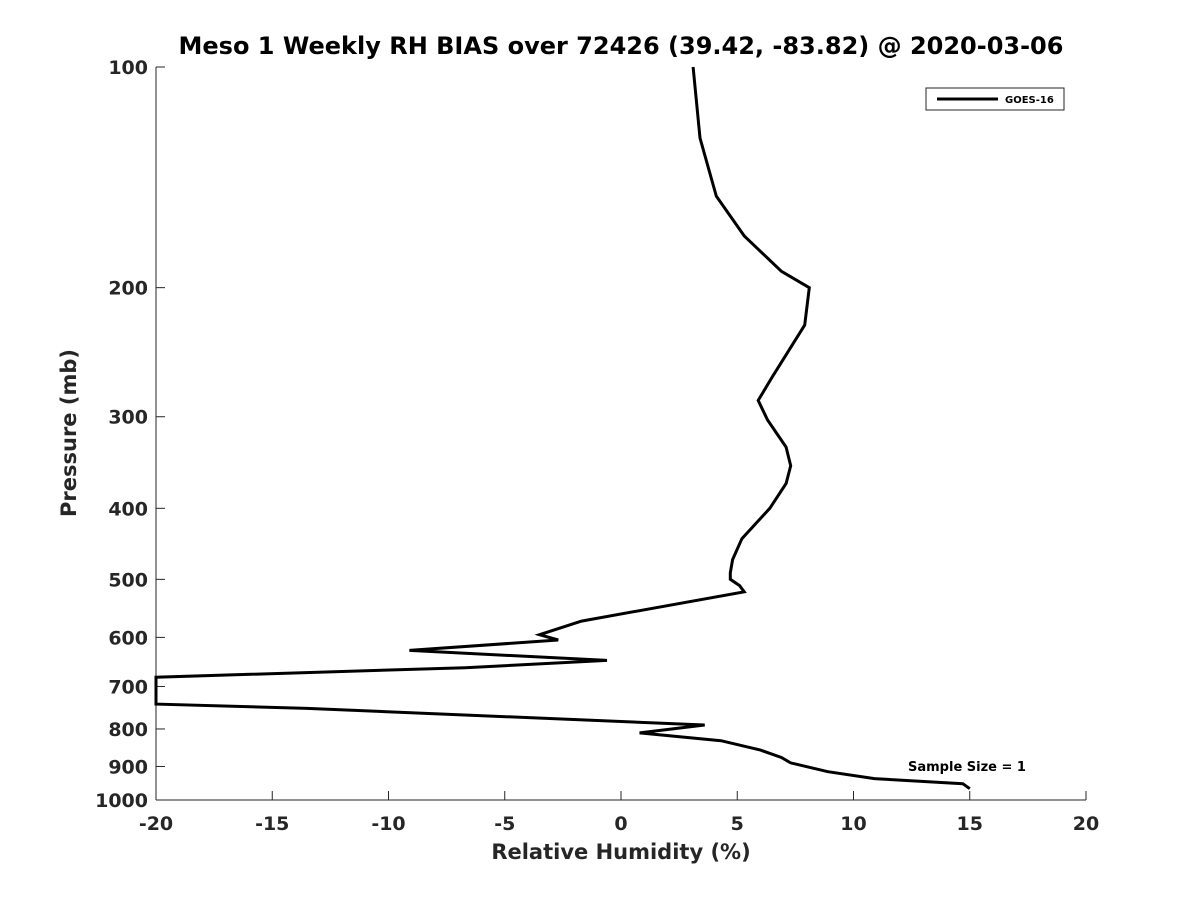 The image size is (1200, 905). What do you see at coordinates (128, 687) in the screenshot?
I see `y-tick-label: 700` at bounding box center [128, 687].